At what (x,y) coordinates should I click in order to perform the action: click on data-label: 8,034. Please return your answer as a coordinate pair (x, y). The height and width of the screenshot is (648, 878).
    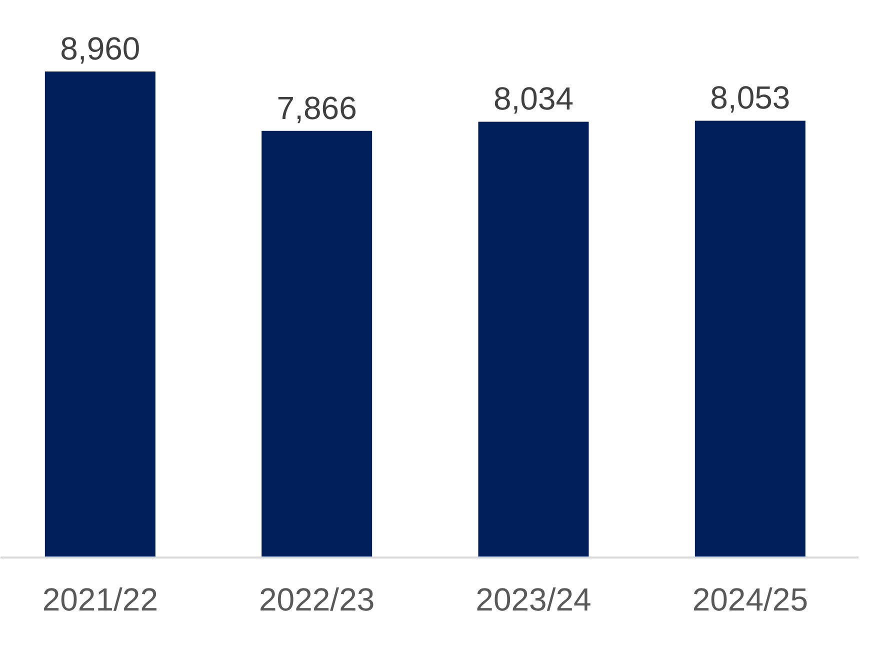
    Looking at the image, I should click on (533, 98).